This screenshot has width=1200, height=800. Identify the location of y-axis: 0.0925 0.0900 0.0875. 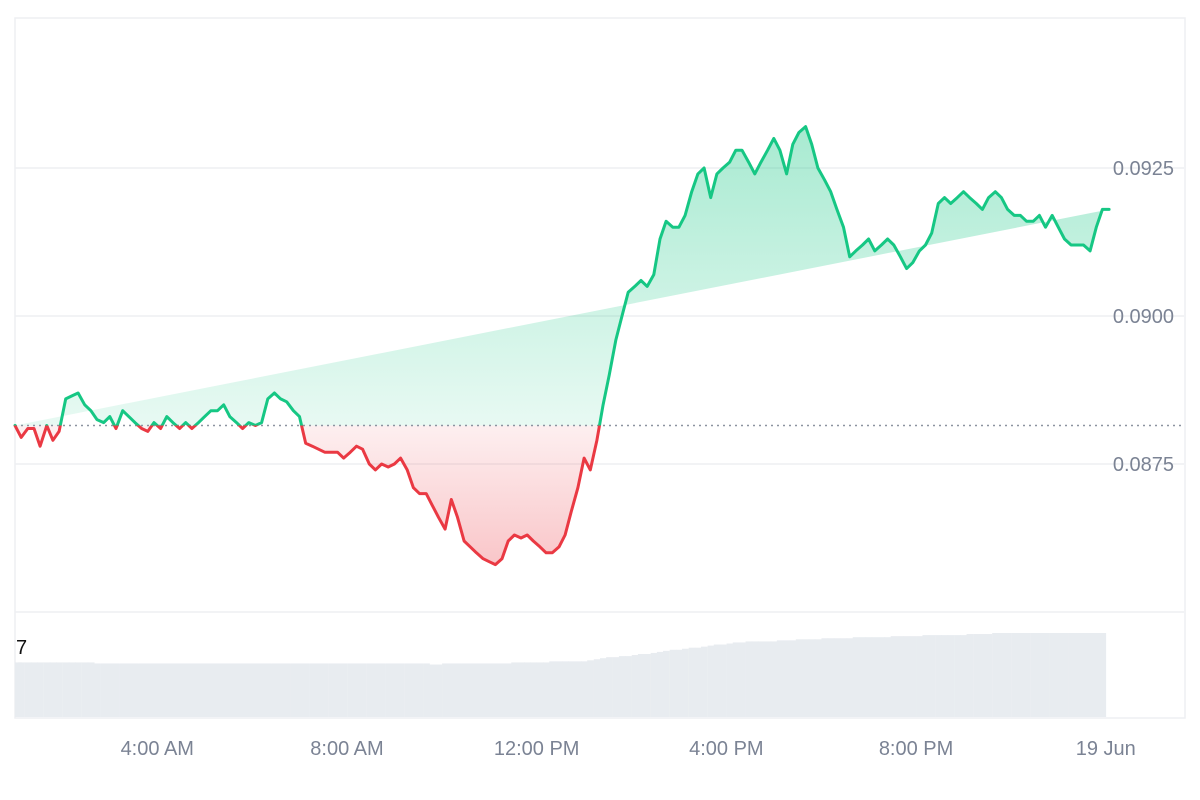
(1143, 317).